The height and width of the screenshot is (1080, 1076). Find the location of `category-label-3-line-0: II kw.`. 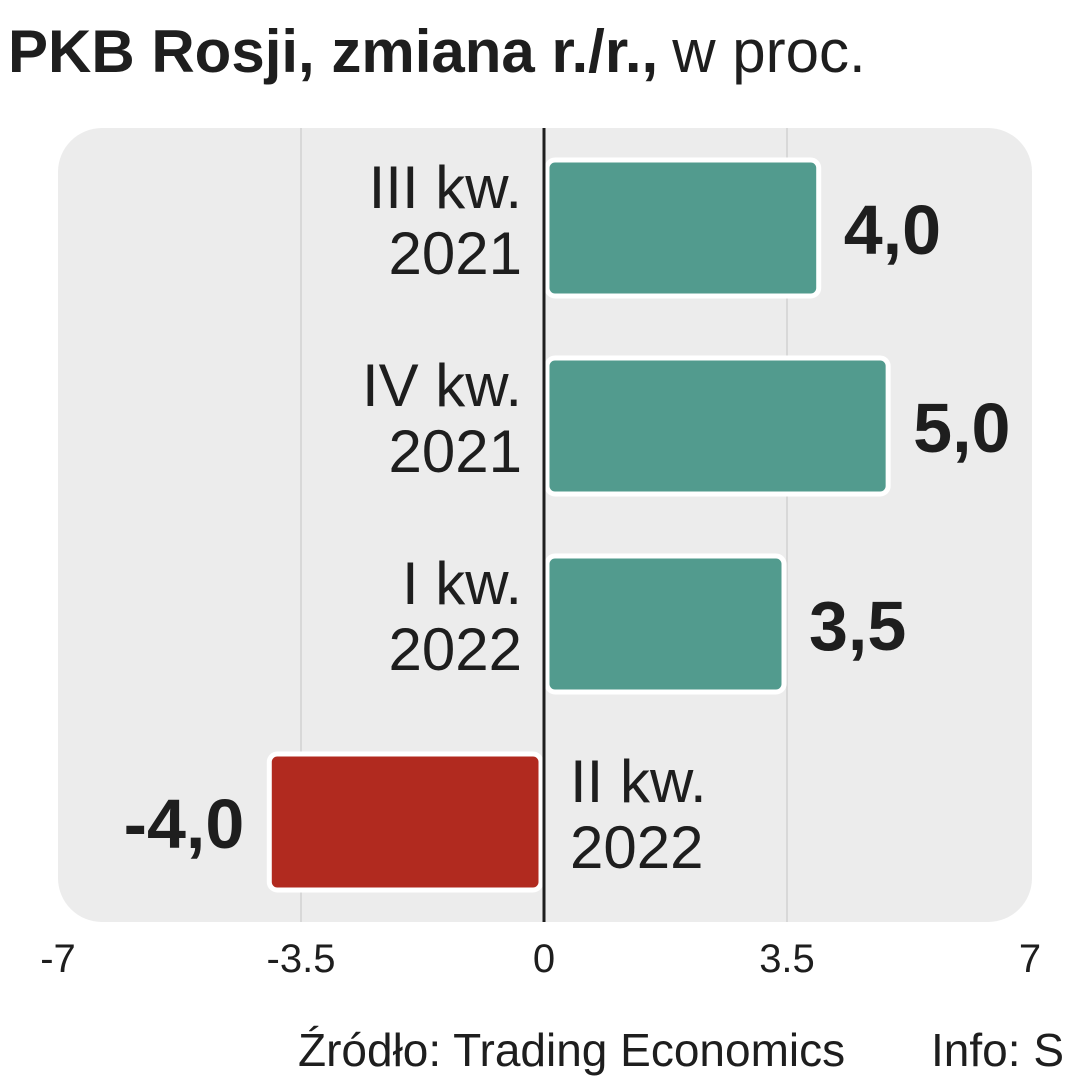

category-label-3-line-0: II kw. is located at coordinates (638, 781).